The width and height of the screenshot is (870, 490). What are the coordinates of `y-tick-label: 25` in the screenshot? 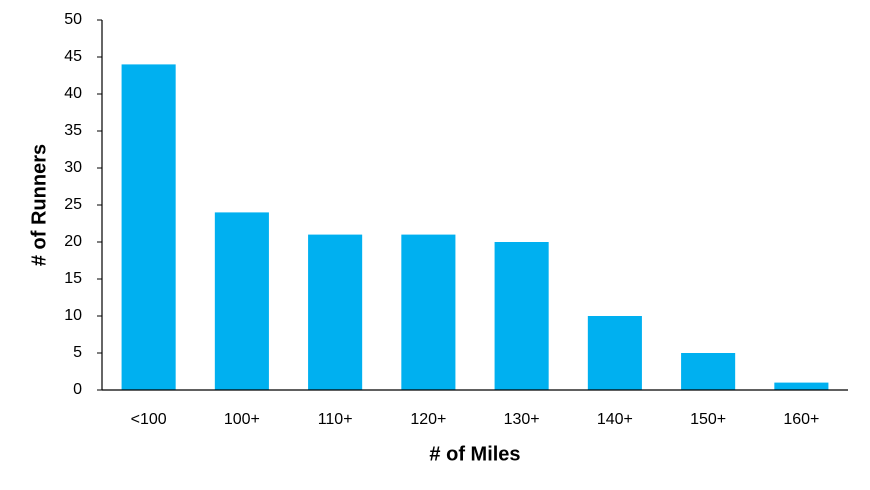 It's located at (73, 204).